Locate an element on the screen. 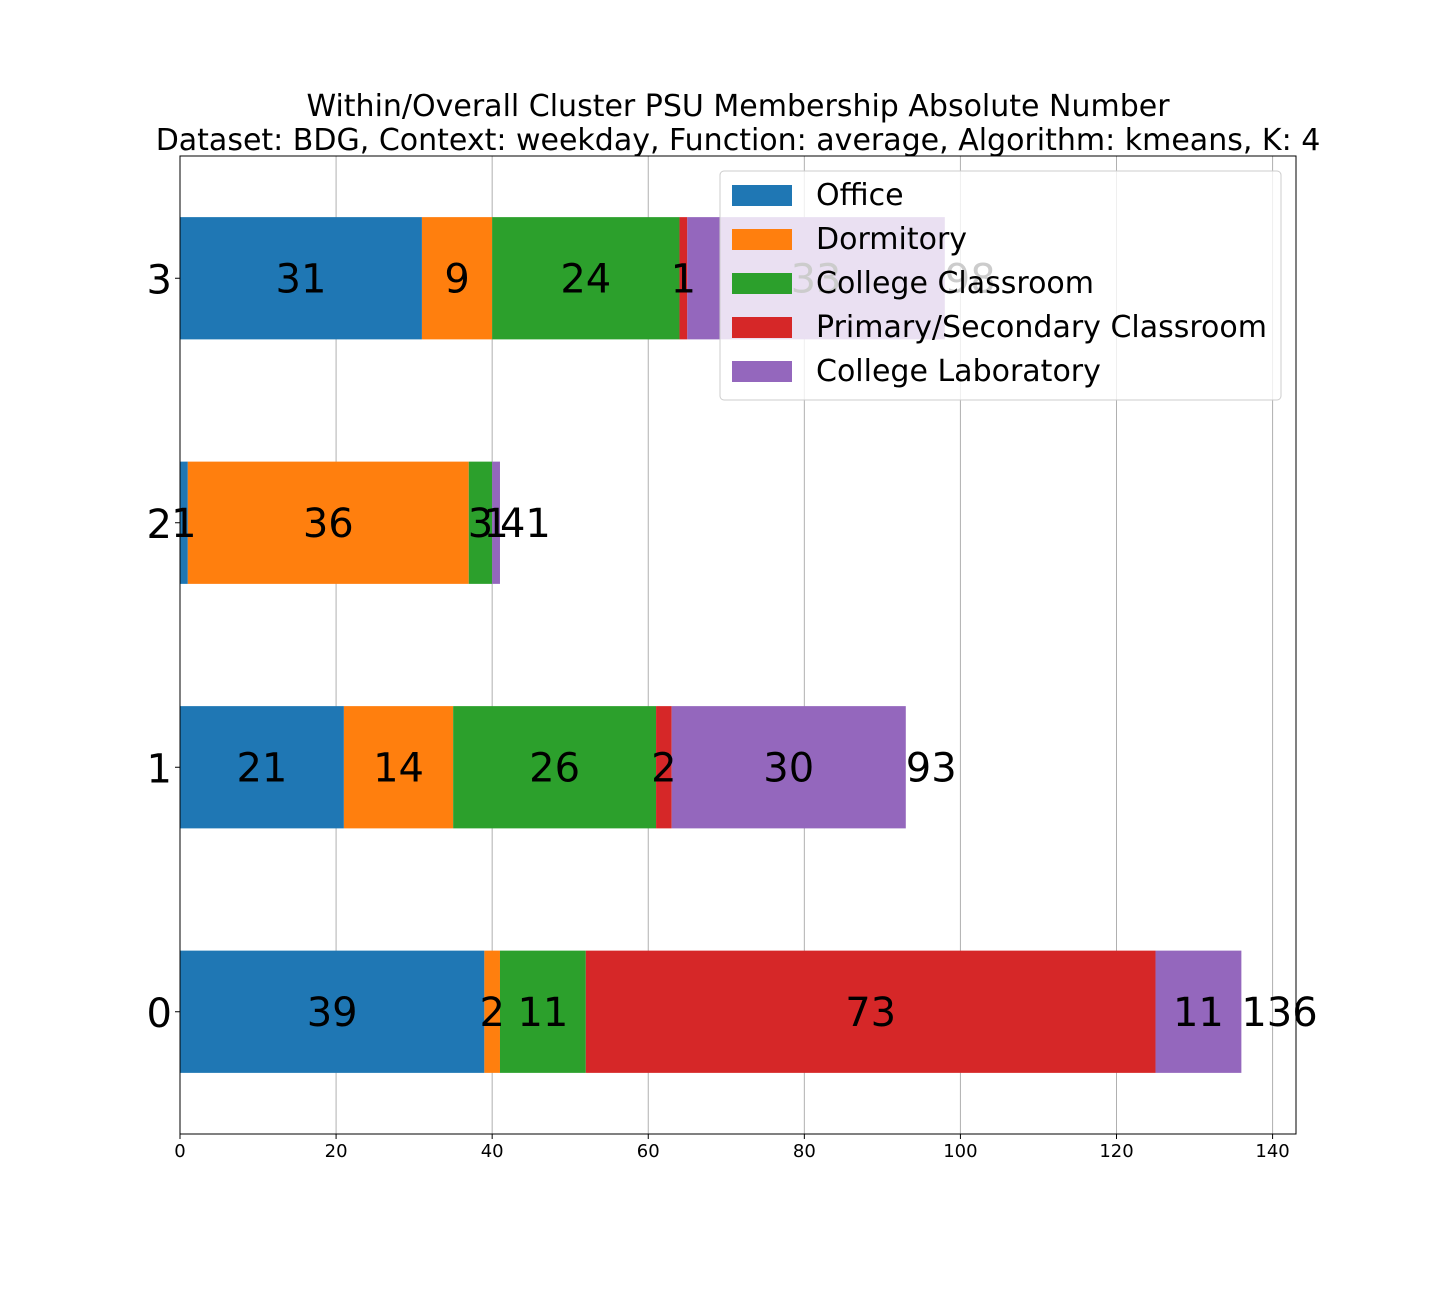 Image resolution: width=1440 pixels, height=1300 pixels. data-label: 3 is located at coordinates (480, 524).